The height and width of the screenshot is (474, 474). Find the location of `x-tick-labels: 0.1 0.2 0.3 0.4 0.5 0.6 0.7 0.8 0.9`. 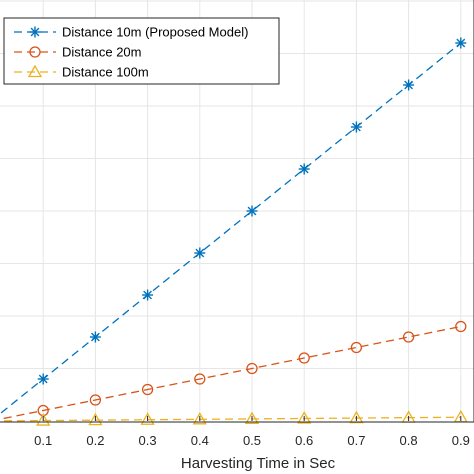

x-tick-labels: 0.1 0.2 0.3 0.4 0.5 0.6 0.7 0.8 0.9 is located at coordinates (252, 432).